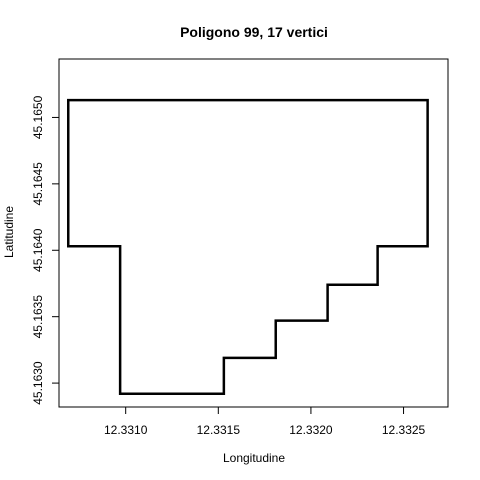  I want to click on y-axis-label: Latitudine, so click(9, 232).